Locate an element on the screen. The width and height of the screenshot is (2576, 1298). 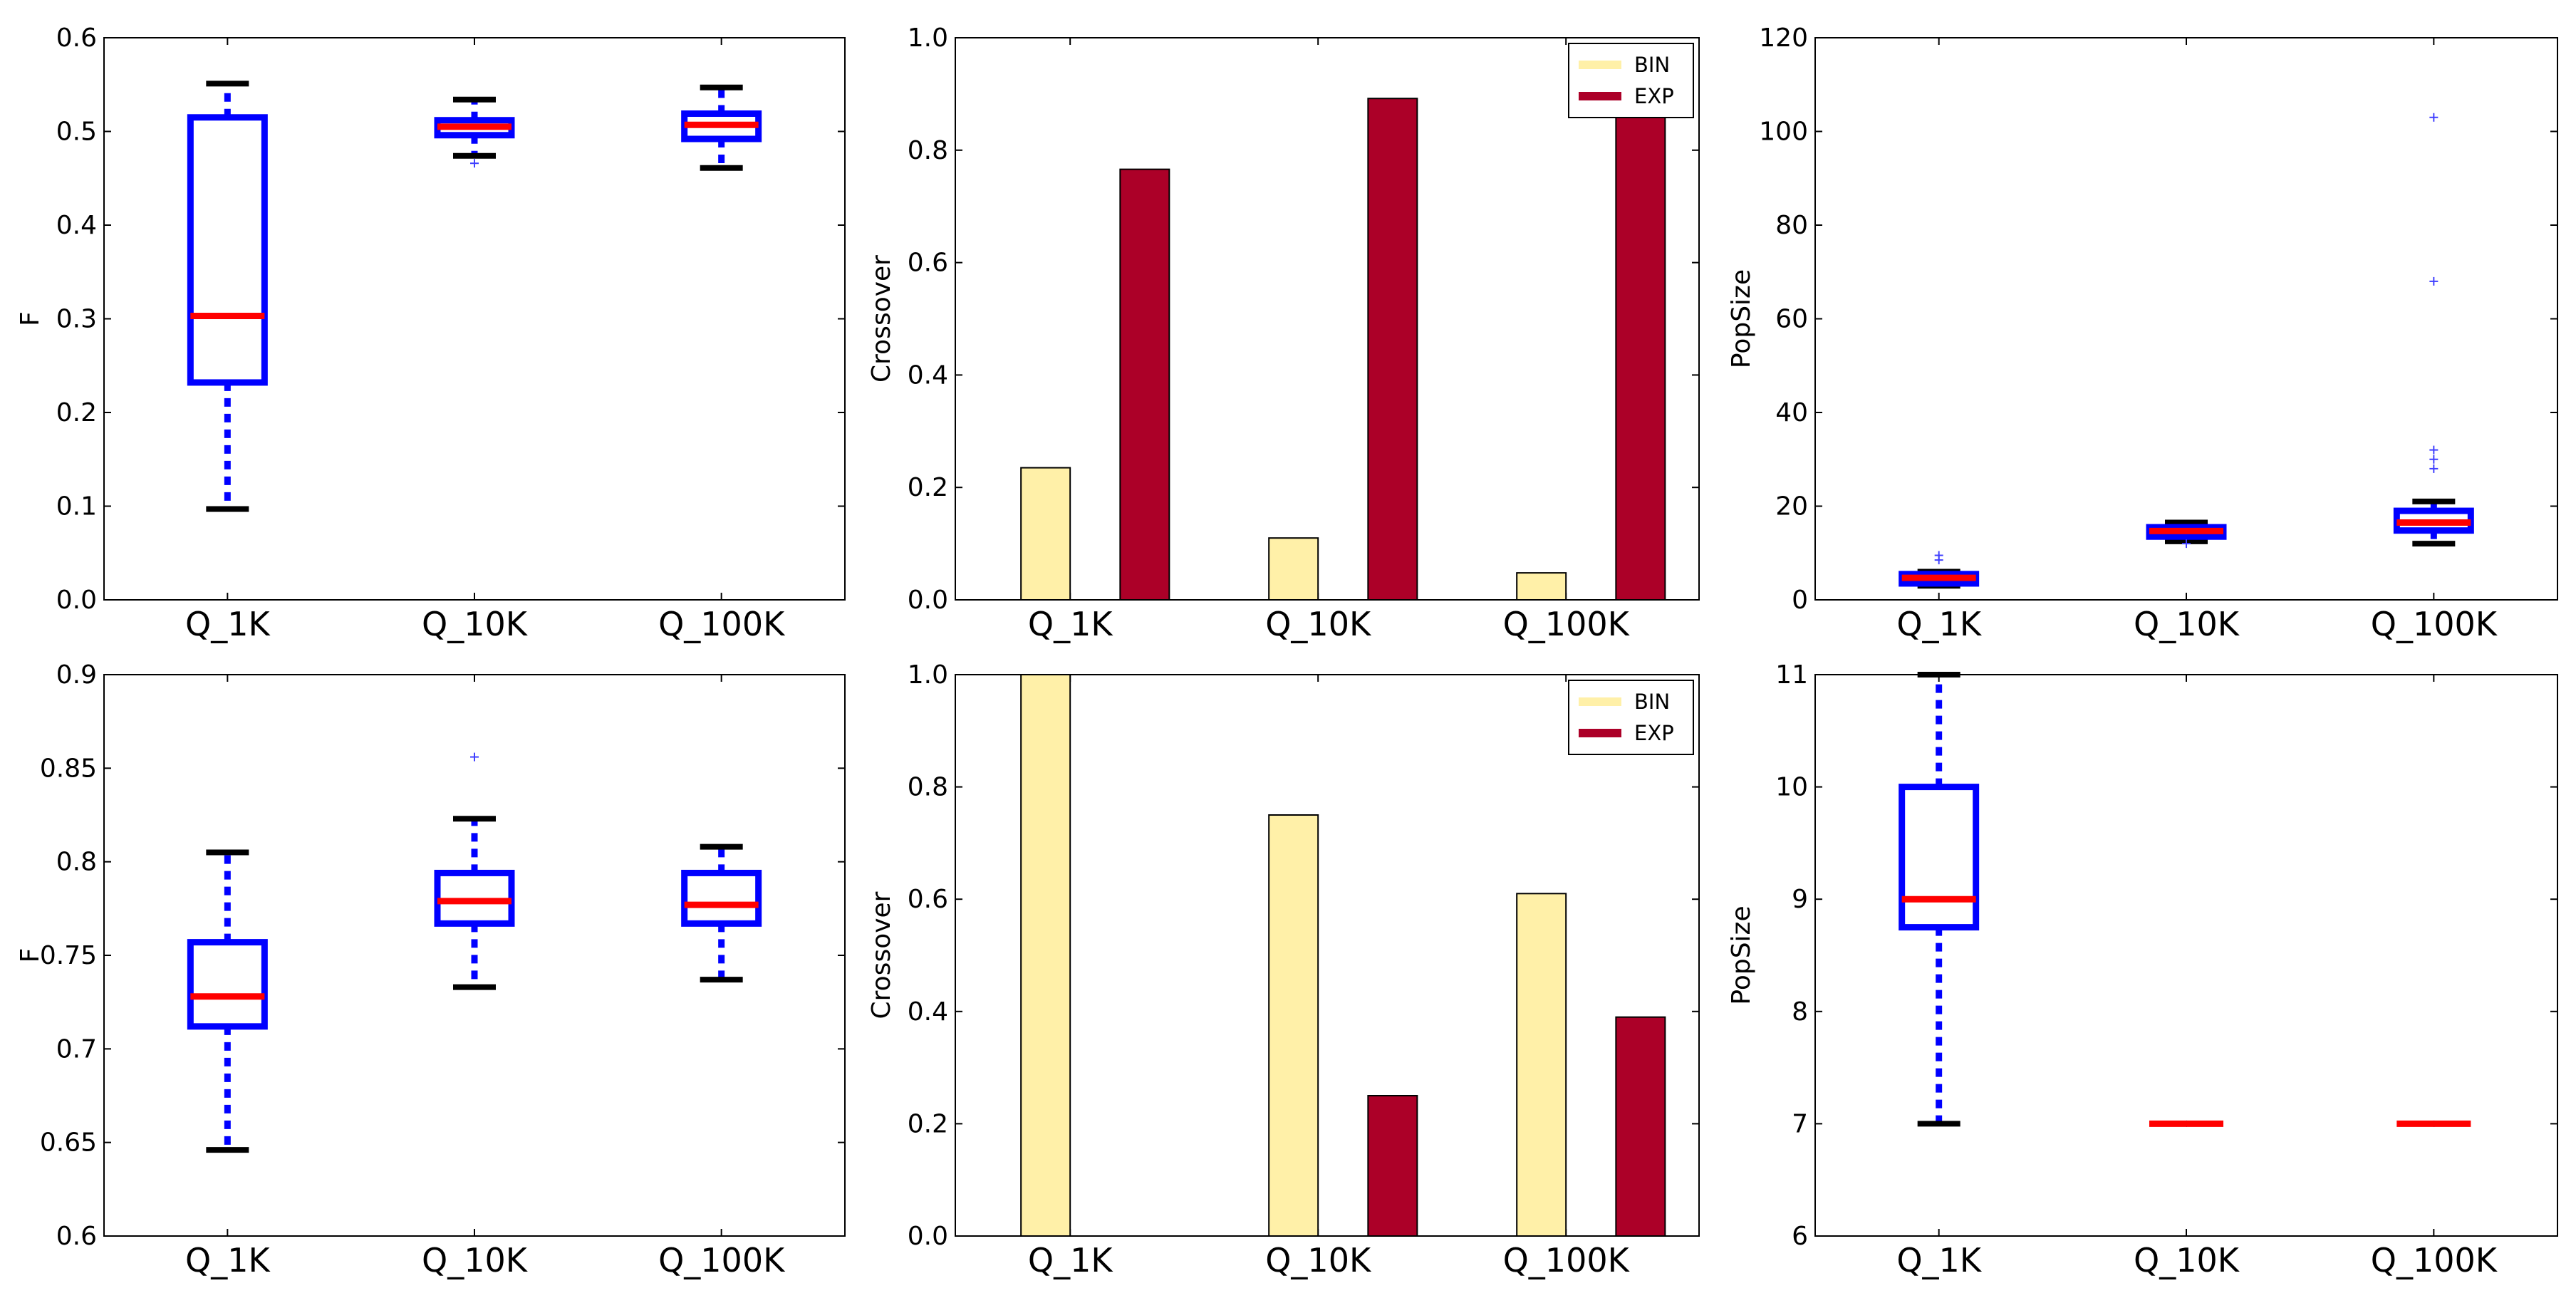
y-tick-label: 0.1 is located at coordinates (76, 506).